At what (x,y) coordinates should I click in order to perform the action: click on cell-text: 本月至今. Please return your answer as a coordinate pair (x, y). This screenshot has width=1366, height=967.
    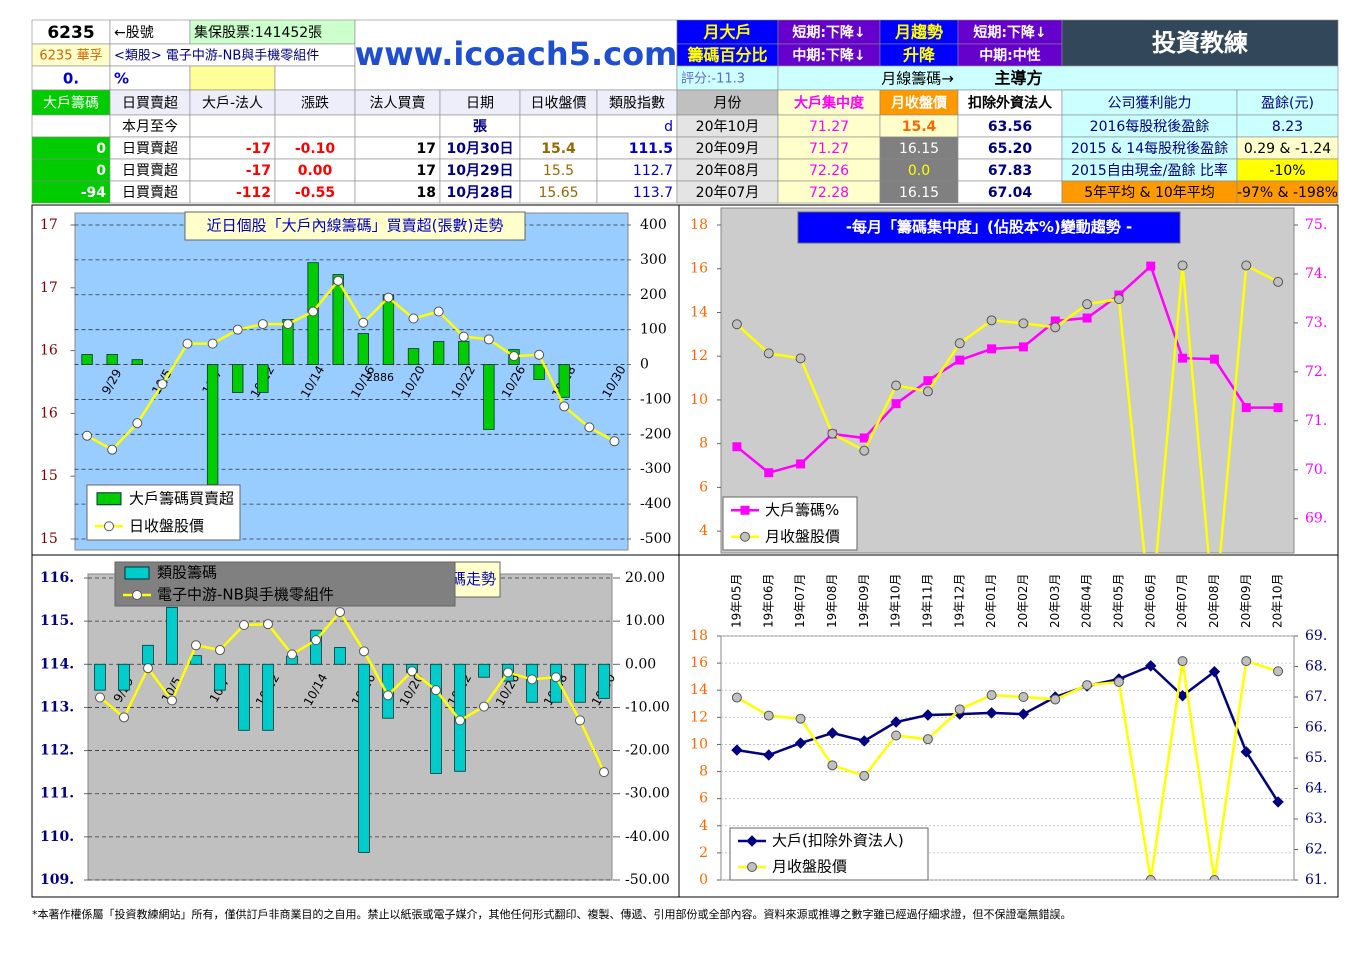
    Looking at the image, I should click on (150, 127).